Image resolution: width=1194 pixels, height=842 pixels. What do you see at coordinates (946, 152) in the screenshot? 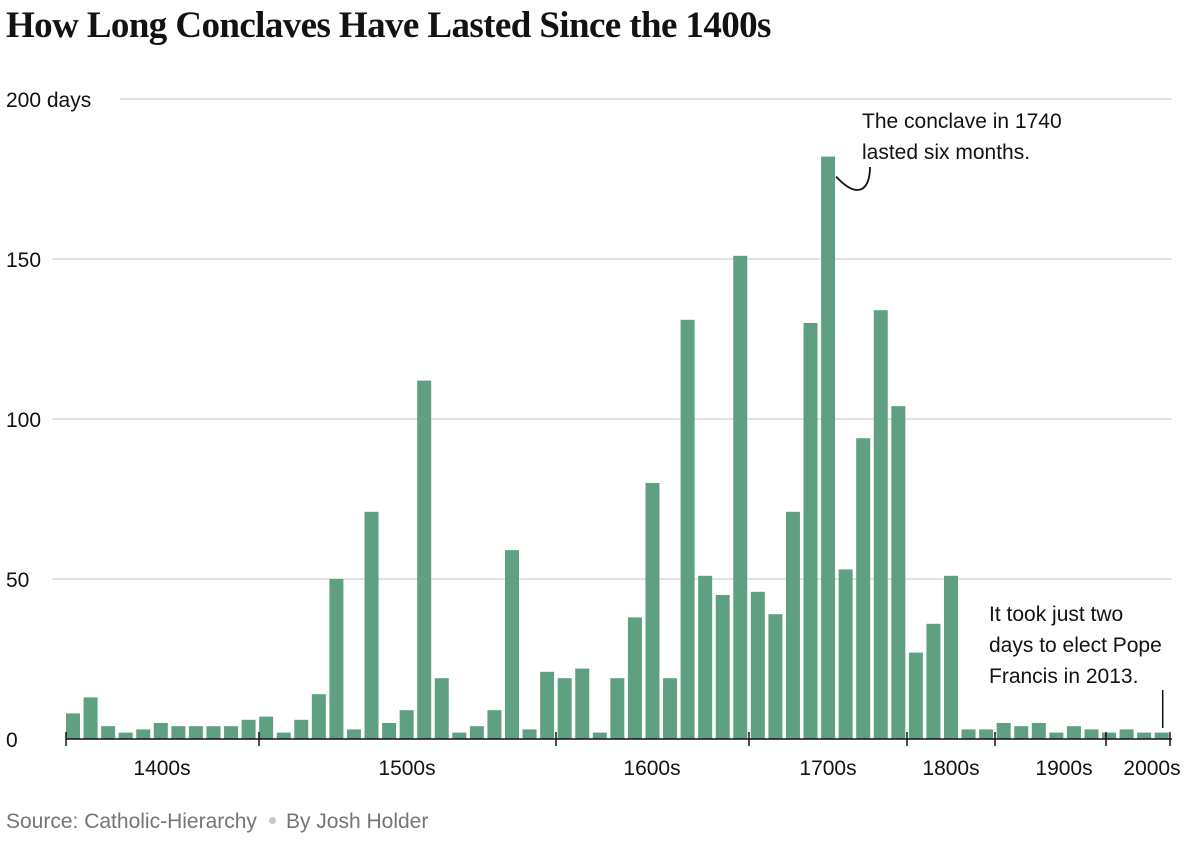
I see `annotation-text: lasted six months.` at bounding box center [946, 152].